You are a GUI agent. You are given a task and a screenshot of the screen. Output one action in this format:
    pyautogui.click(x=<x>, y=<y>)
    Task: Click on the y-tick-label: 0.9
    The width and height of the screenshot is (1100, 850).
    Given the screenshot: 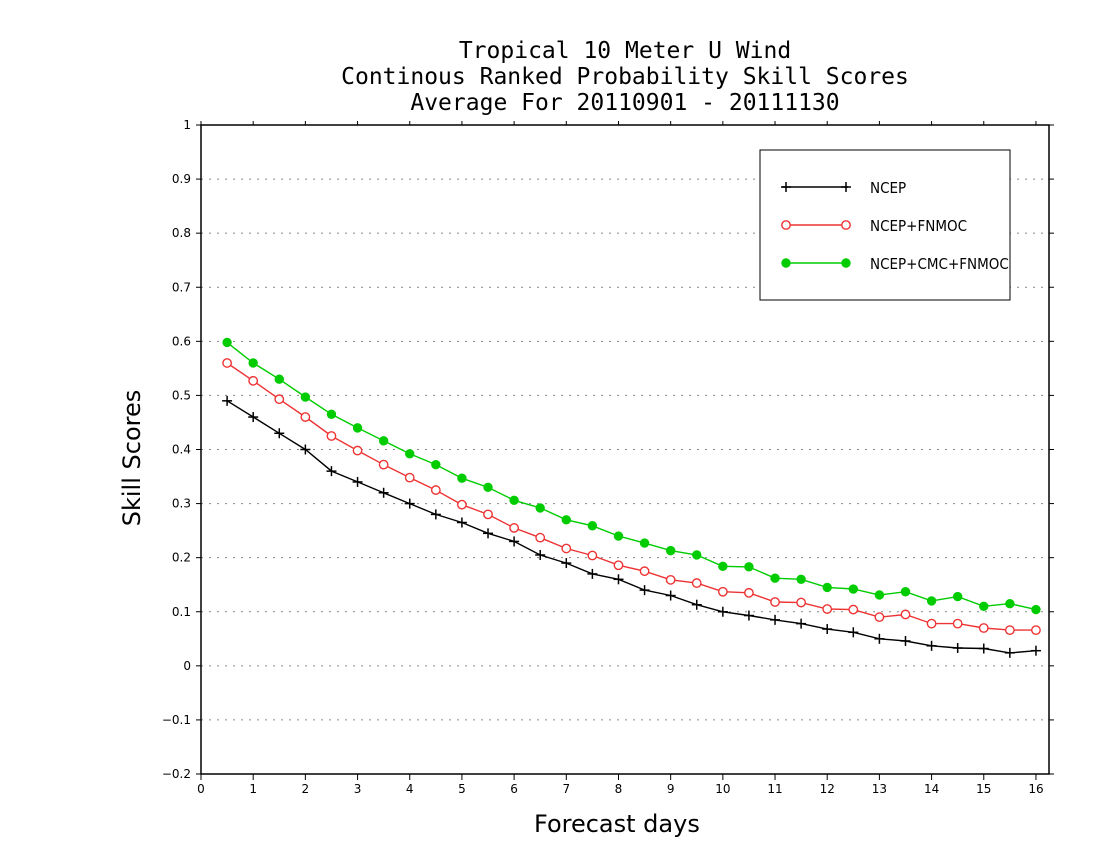 What is the action you would take?
    pyautogui.click(x=181, y=179)
    